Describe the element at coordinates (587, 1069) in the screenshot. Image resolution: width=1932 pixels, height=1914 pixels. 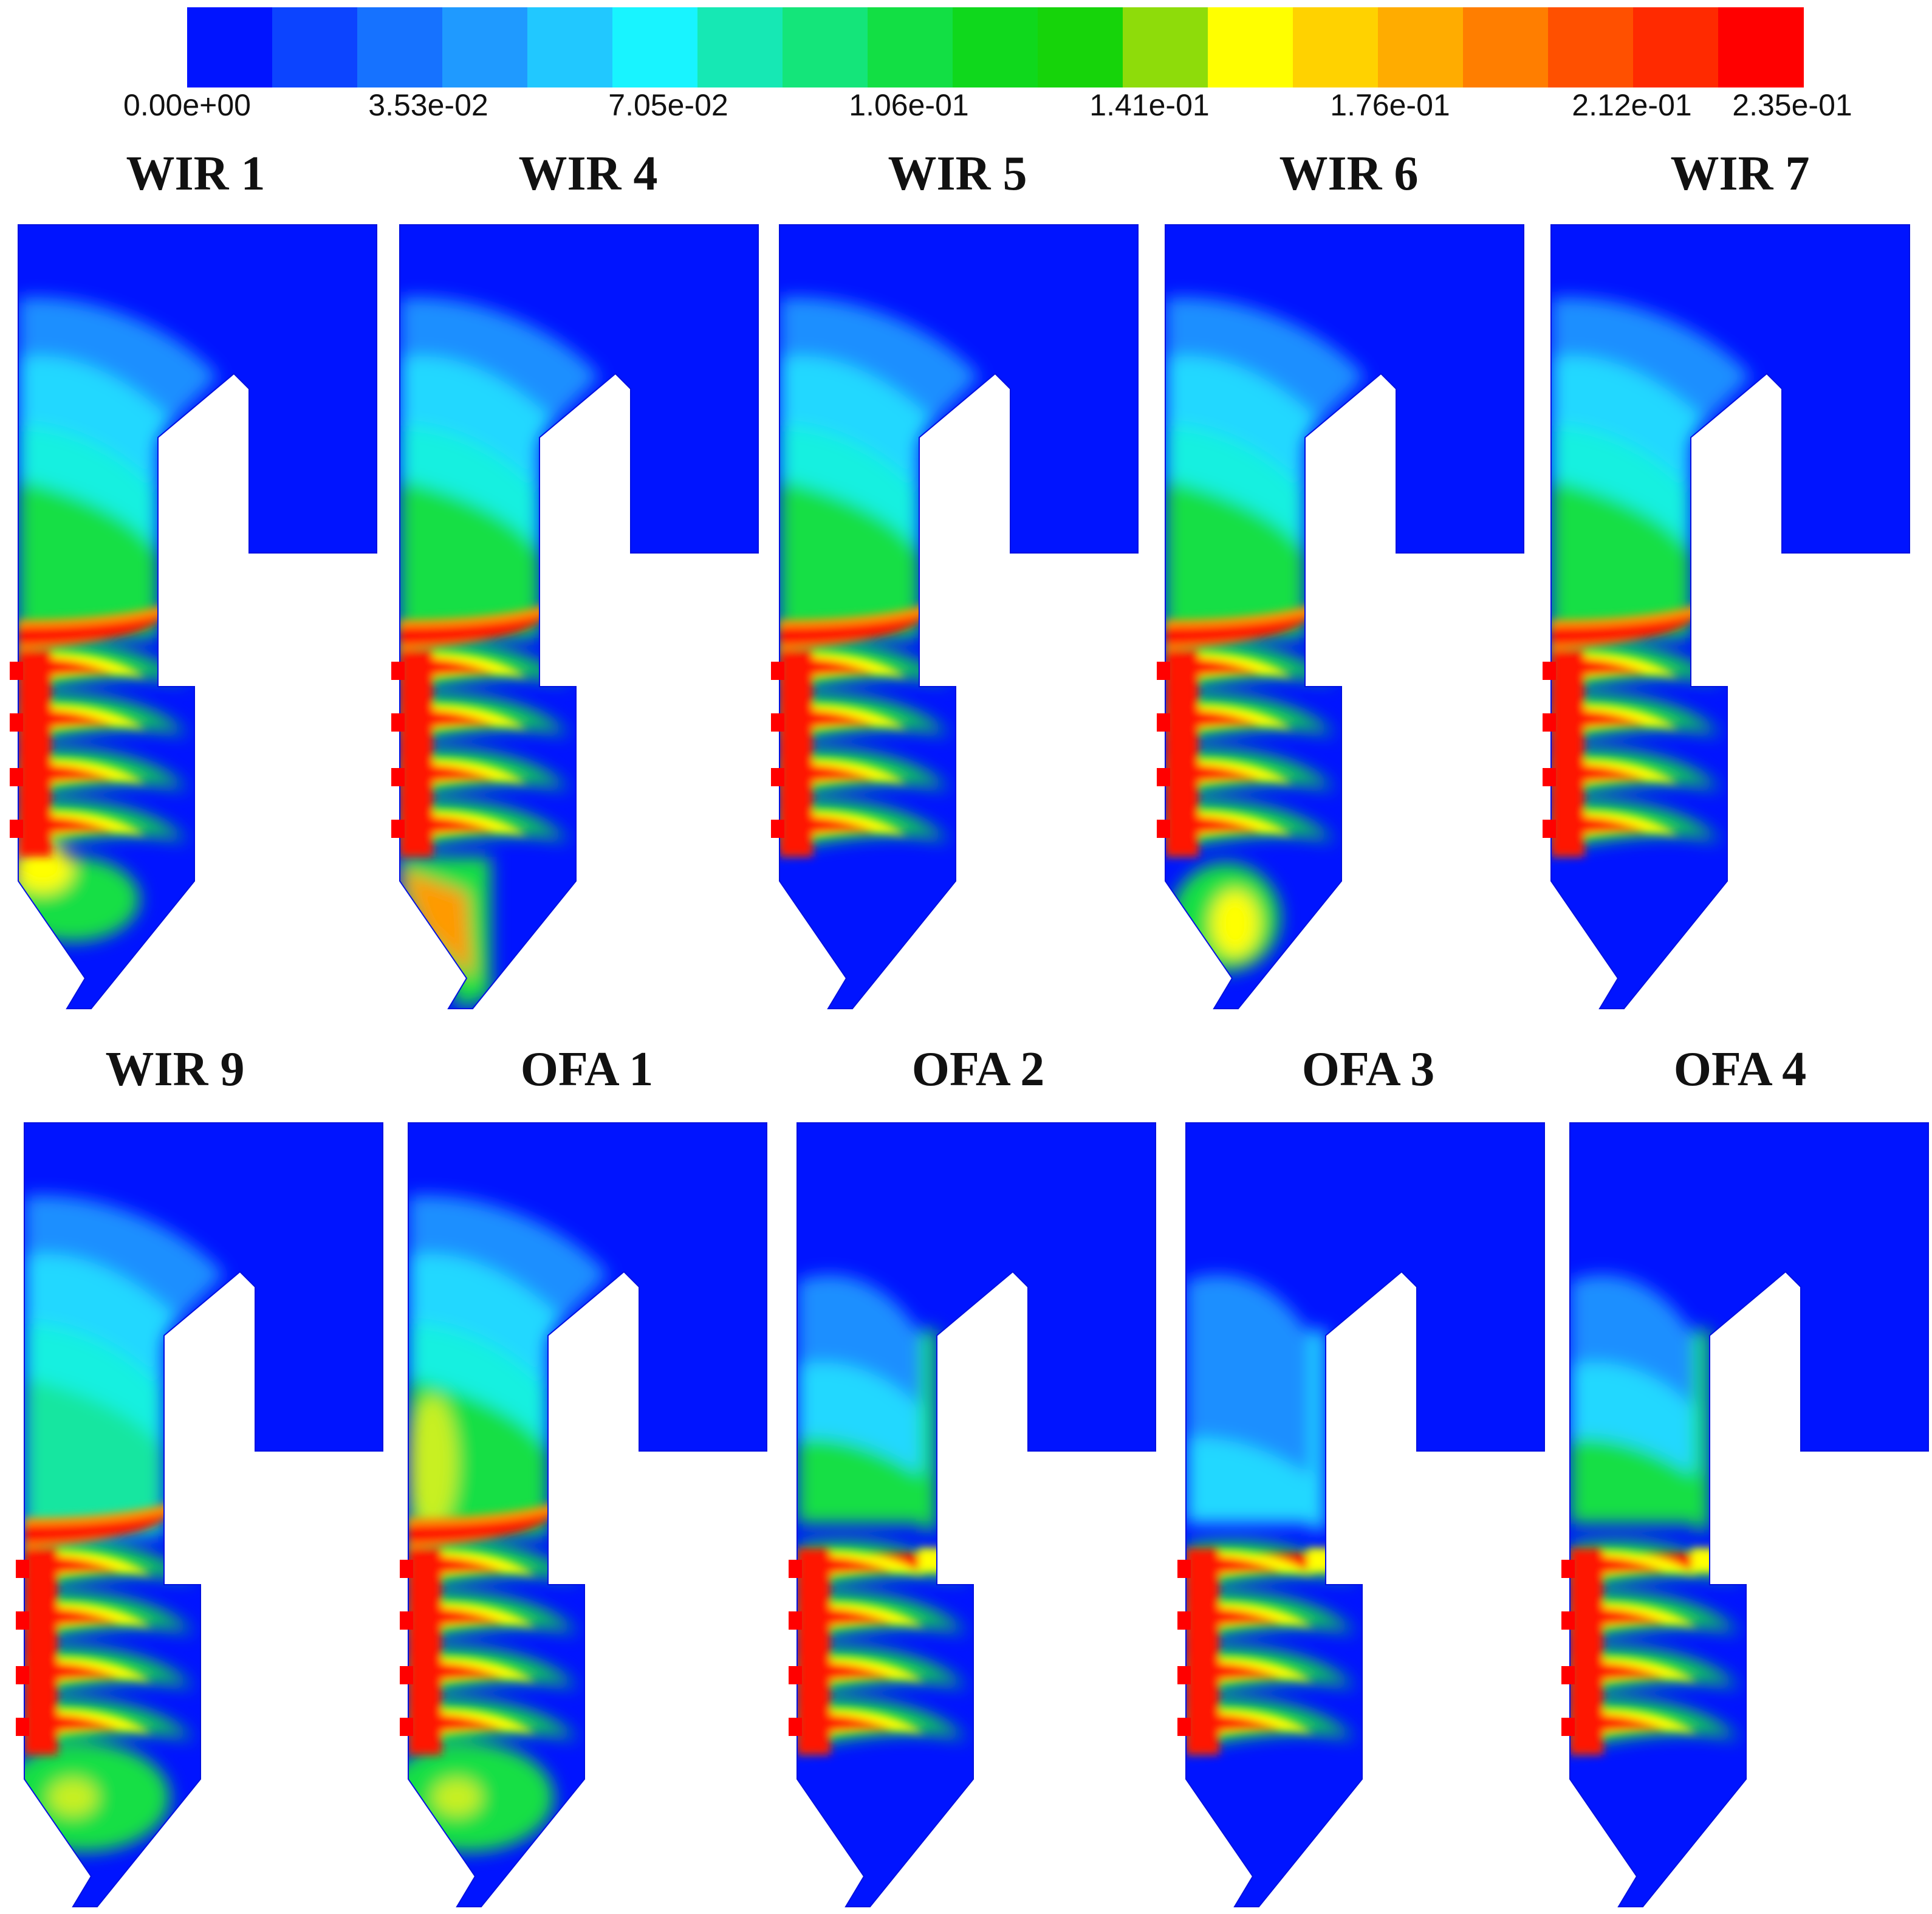
I see `panel-title: OFA 1` at that location.